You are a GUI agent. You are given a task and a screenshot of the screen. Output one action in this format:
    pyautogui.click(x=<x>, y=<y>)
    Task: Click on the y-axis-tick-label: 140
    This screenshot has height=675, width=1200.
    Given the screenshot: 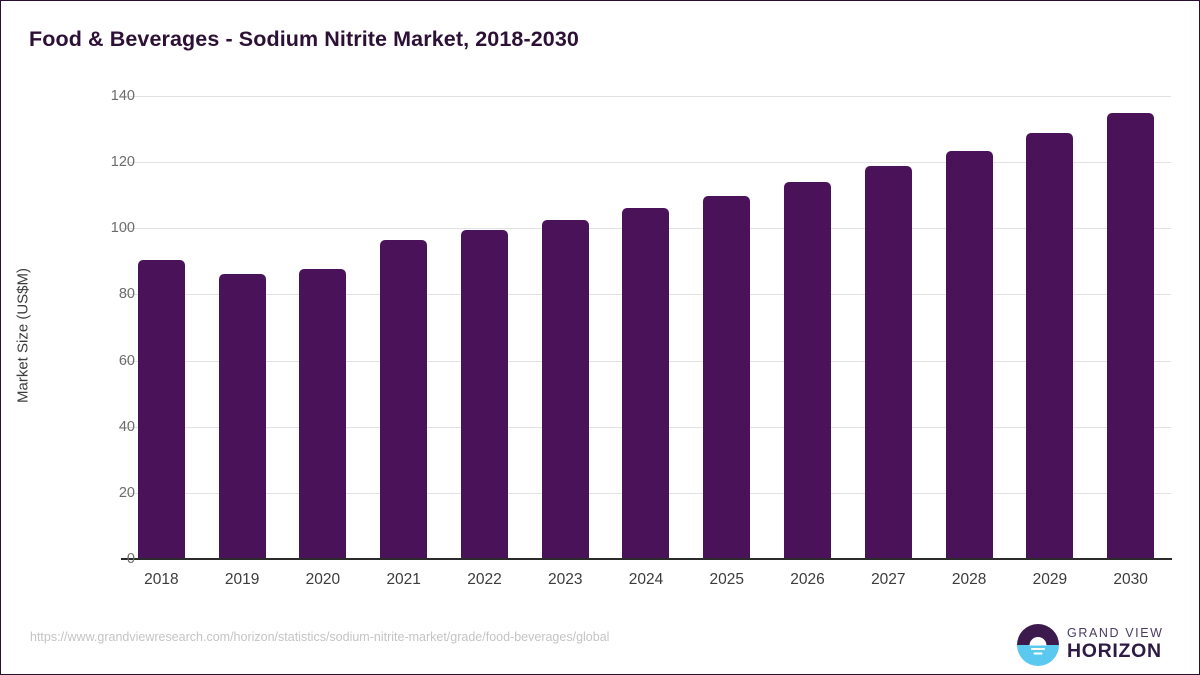 What is the action you would take?
    pyautogui.click(x=122, y=96)
    